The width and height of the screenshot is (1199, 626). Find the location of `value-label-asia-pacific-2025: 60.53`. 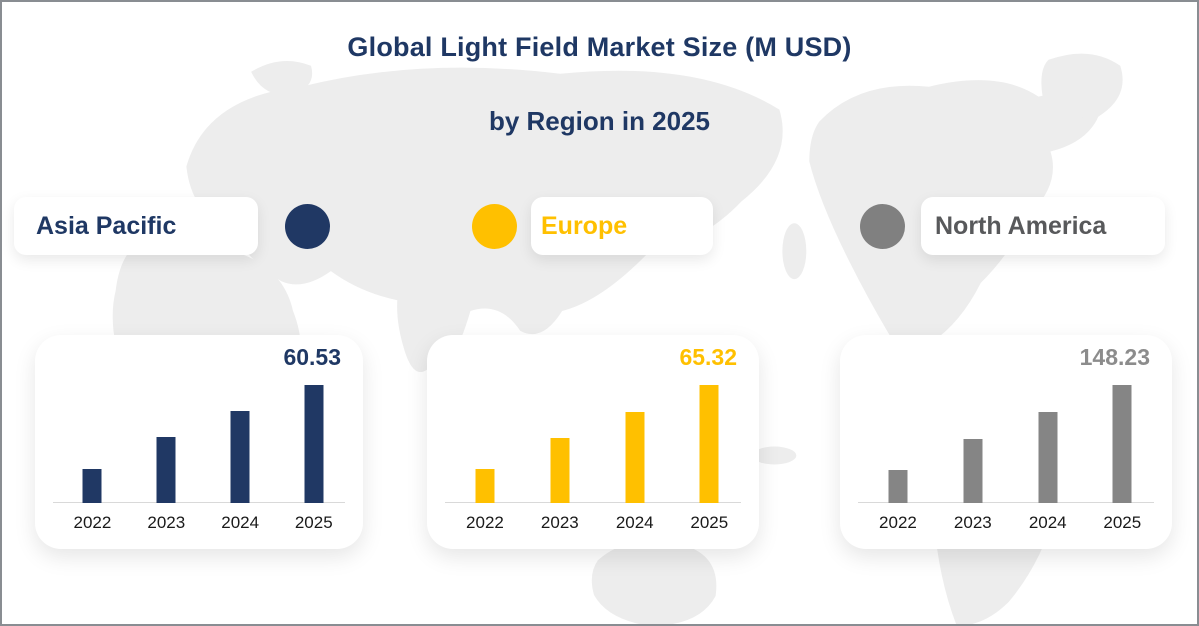

value-label-asia-pacific-2025: 60.53 is located at coordinates (312, 357).